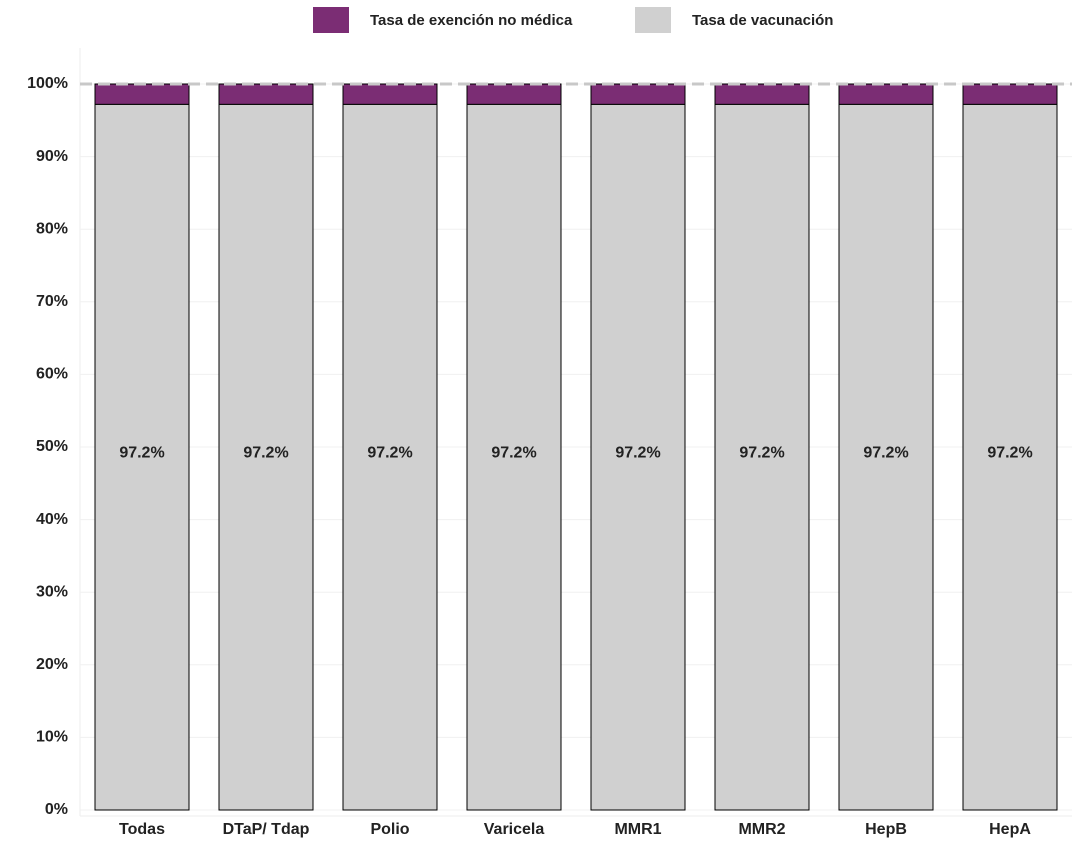 The height and width of the screenshot is (842, 1076). Describe the element at coordinates (389, 829) in the screenshot. I see `x-tick-label: Polio` at that location.